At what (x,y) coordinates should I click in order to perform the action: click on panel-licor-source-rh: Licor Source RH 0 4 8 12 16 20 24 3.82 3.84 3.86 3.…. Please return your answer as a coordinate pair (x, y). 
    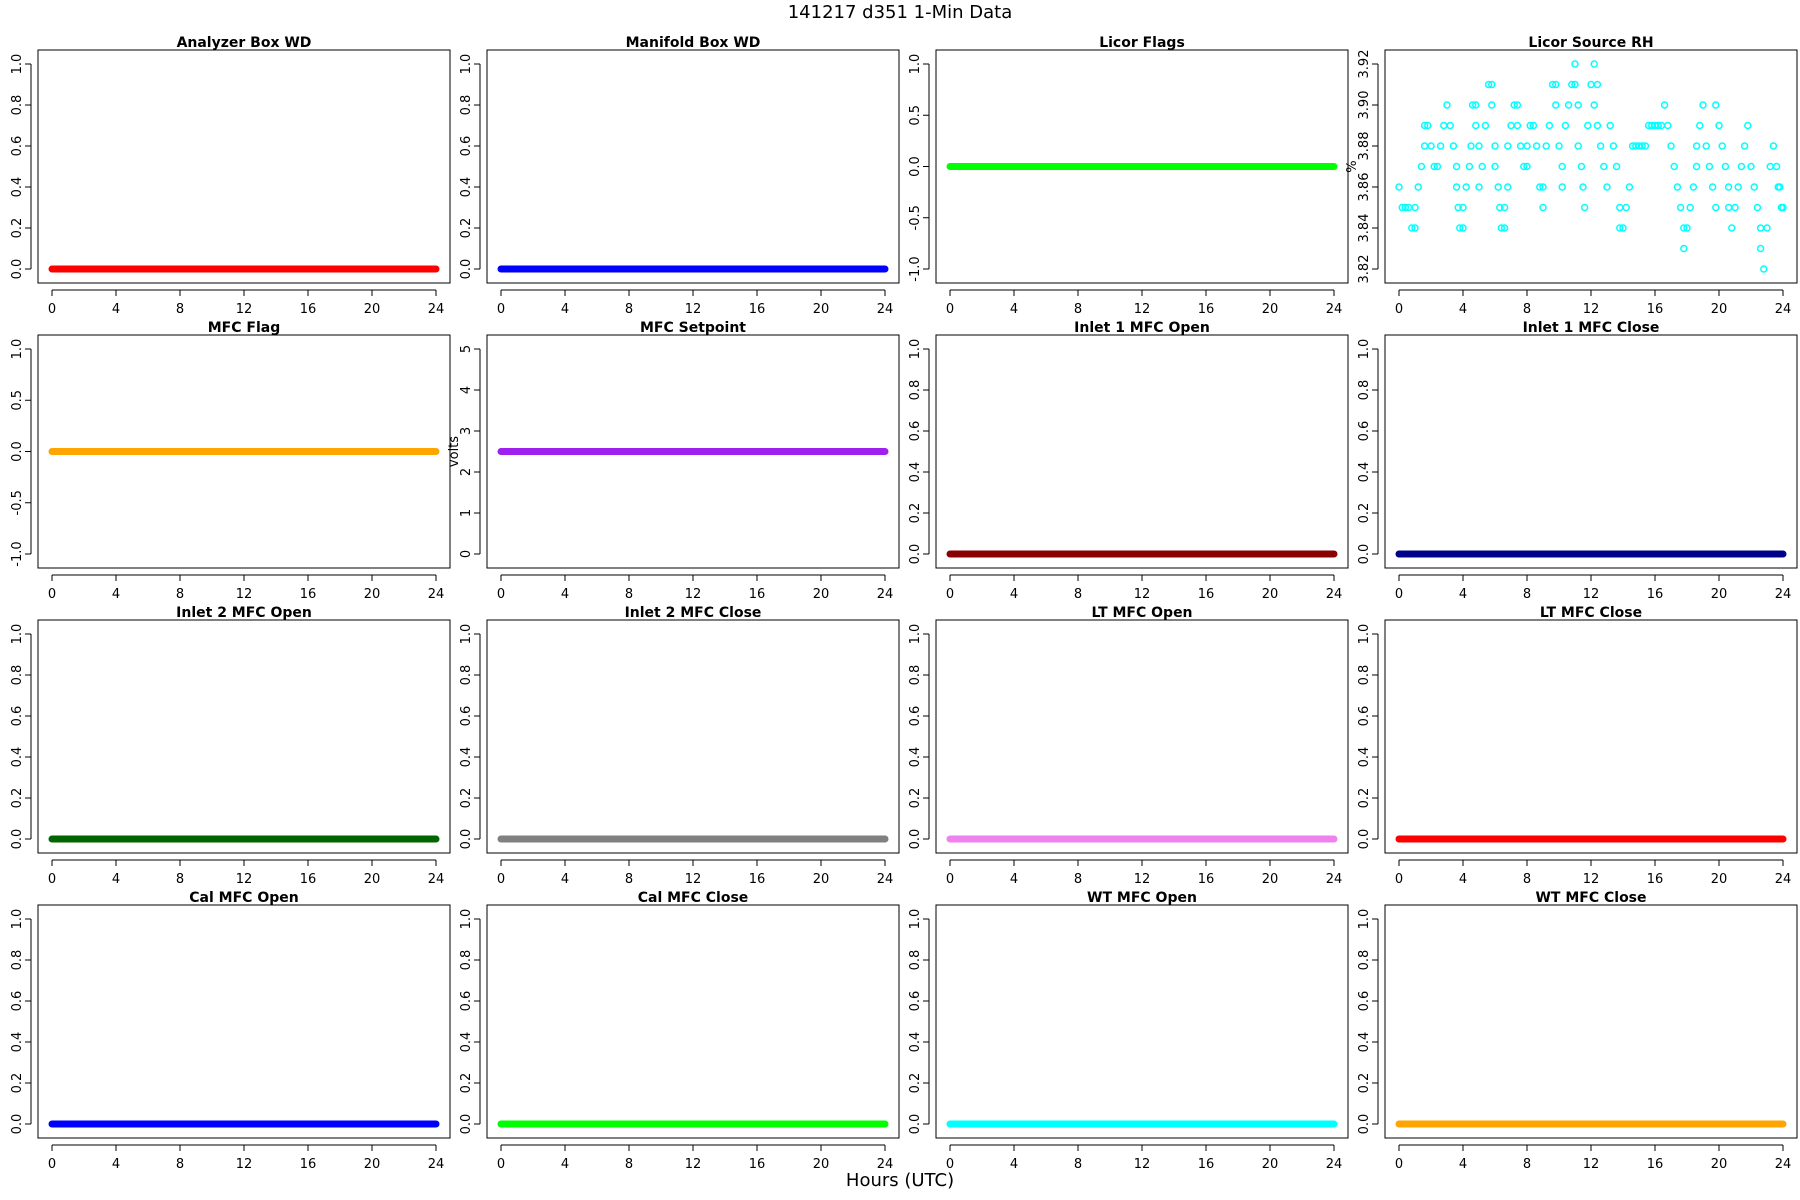
    Looking at the image, I should click on (1571, 176).